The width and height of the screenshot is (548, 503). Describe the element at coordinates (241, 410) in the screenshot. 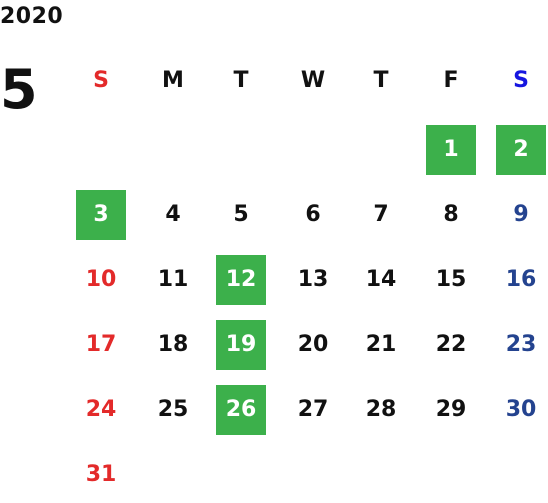

I see `date-cell-26: 26` at that location.